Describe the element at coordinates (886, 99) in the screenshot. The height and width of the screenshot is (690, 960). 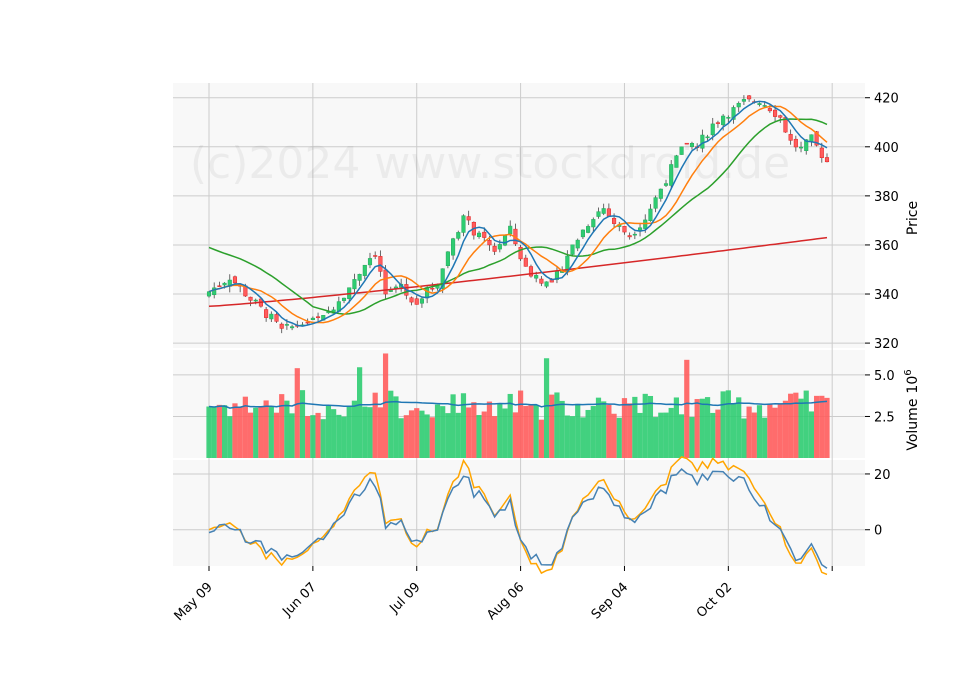
I see `price-axis-tick-label: 420` at that location.